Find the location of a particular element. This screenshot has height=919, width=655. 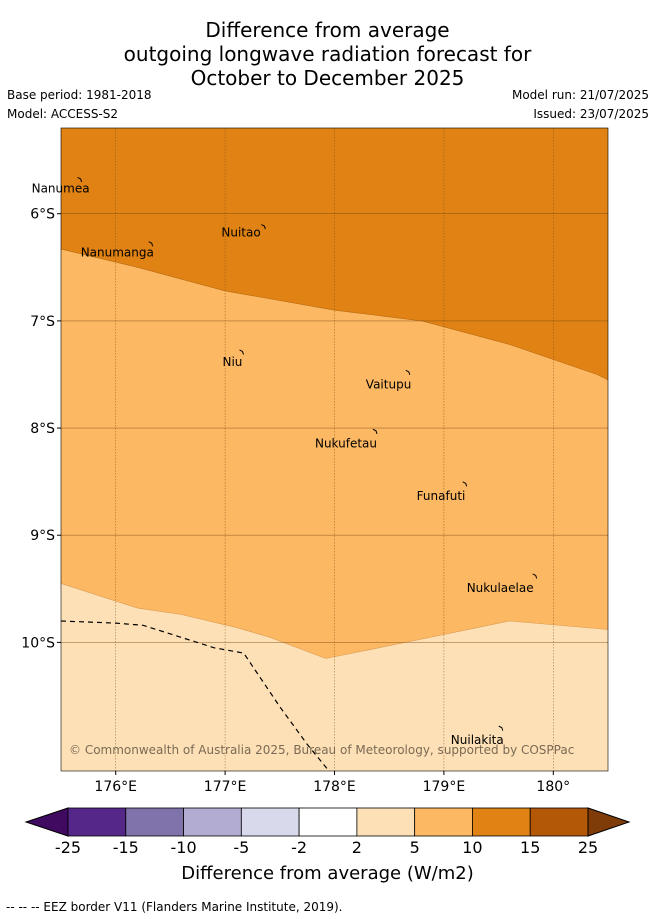

colorbar: -25 -15 -10 -5 -2 2 5 10 15 25 is located at coordinates (327, 832).